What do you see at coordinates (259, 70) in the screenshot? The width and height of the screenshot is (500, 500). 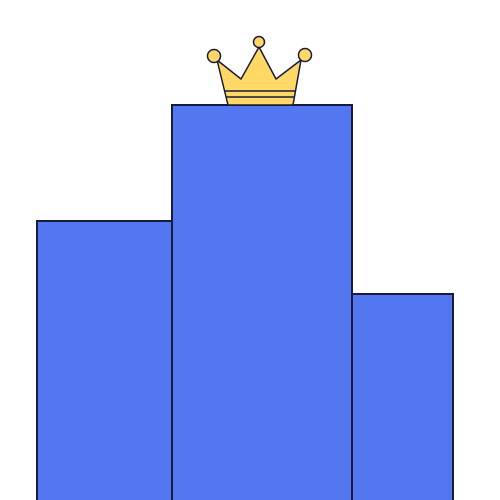 I see `crown-icon` at bounding box center [259, 70].